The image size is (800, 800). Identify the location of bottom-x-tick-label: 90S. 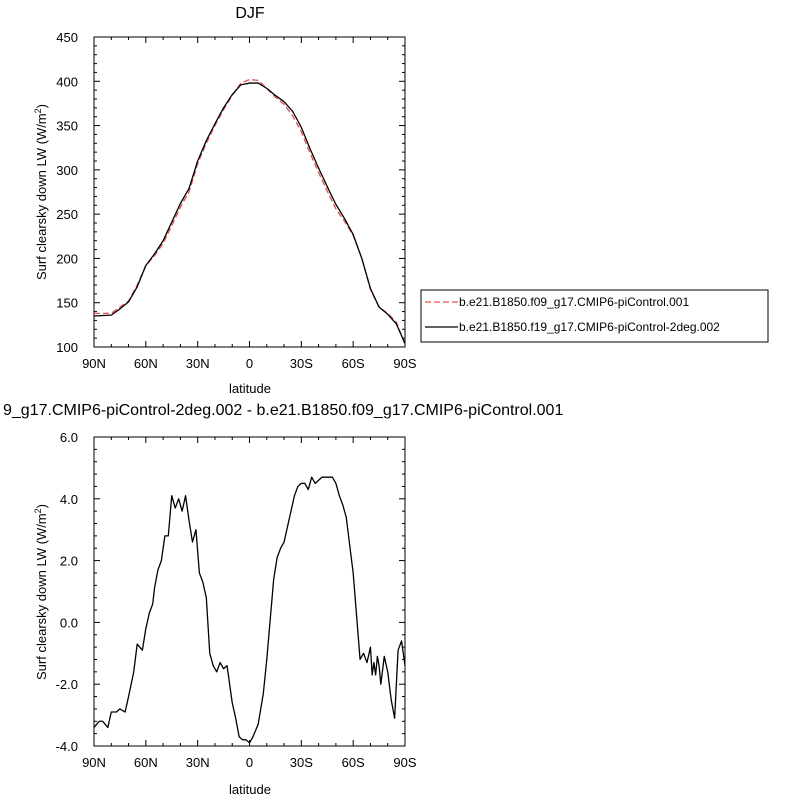
(404, 762).